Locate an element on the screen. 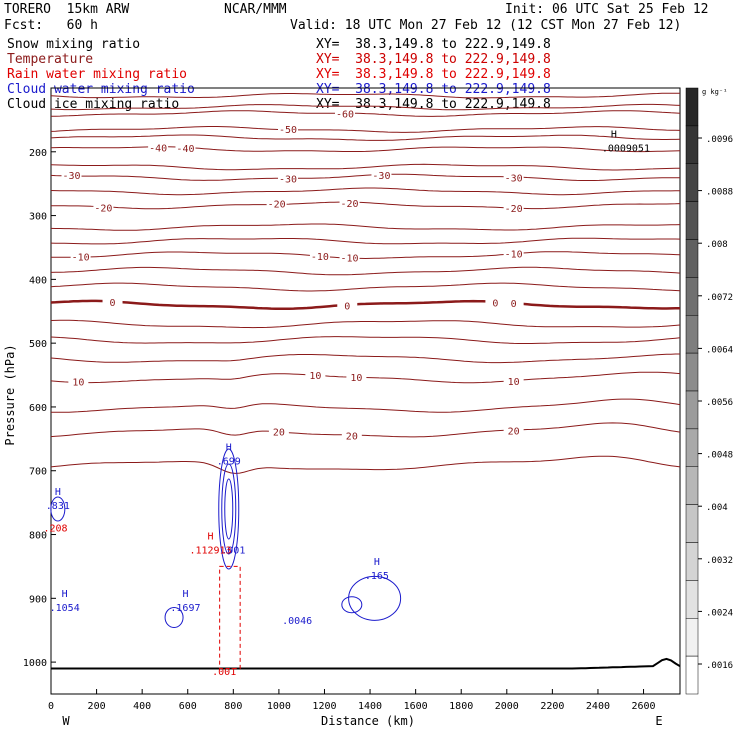 The height and width of the screenshot is (740, 740). rain-water-contour is located at coordinates (230, 617).